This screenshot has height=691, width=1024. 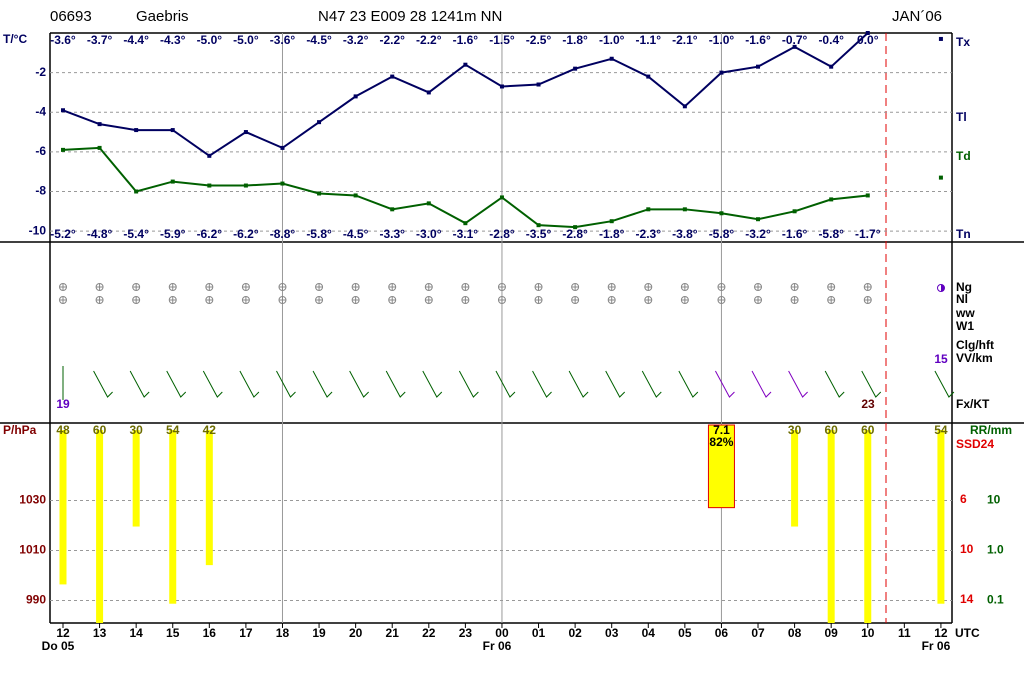 What do you see at coordinates (136, 40) in the screenshot?
I see `max-label: -4.4°` at bounding box center [136, 40].